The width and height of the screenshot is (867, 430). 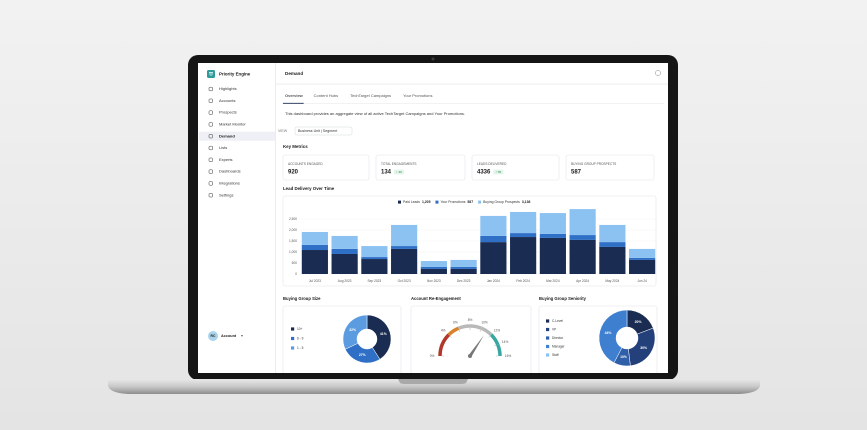 I want to click on x-tick-label: Jul 2023, so click(x=315, y=281).